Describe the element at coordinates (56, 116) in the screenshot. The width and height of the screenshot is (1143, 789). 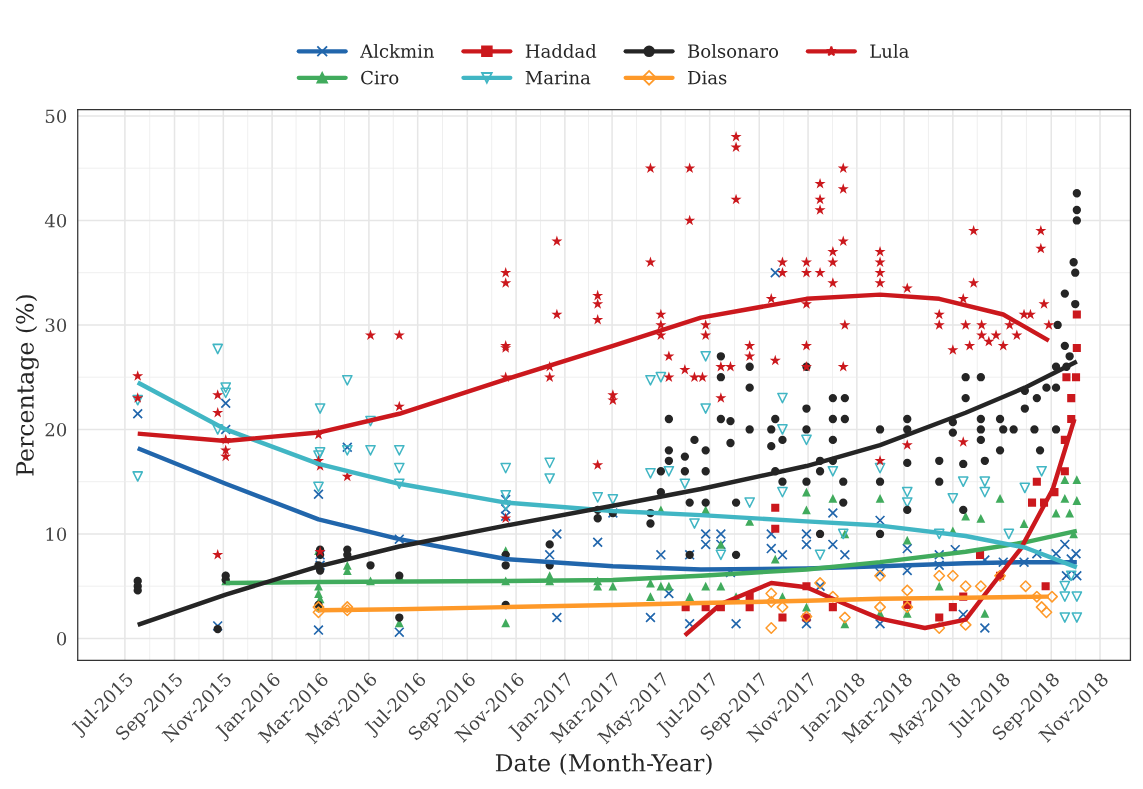
I see `y-tick-label: 50` at that location.